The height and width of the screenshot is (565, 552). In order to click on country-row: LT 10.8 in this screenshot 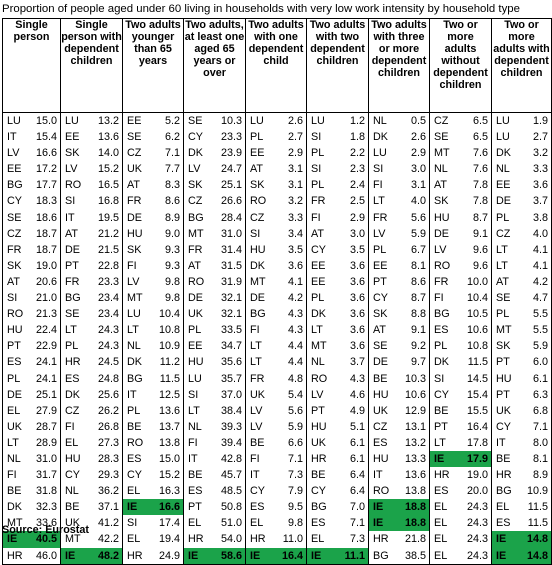, I will do `click(153, 330)`.